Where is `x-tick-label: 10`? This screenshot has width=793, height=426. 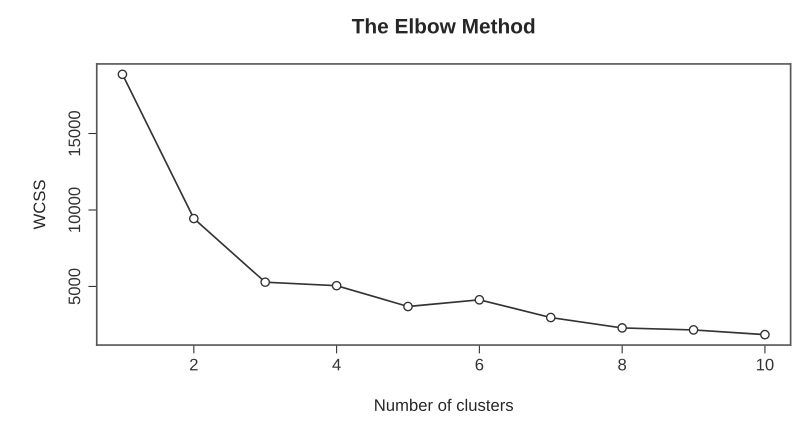 x-tick-label: 10 is located at coordinates (765, 364).